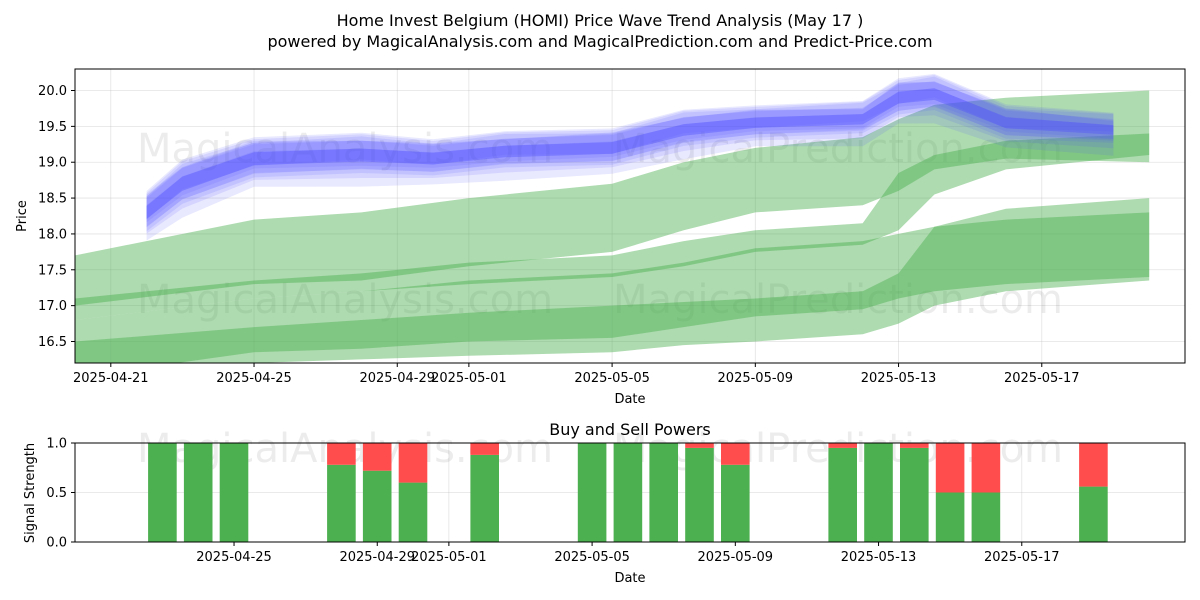  What do you see at coordinates (52, 199) in the screenshot?
I see `y-tick-label: 18.5` at bounding box center [52, 199].